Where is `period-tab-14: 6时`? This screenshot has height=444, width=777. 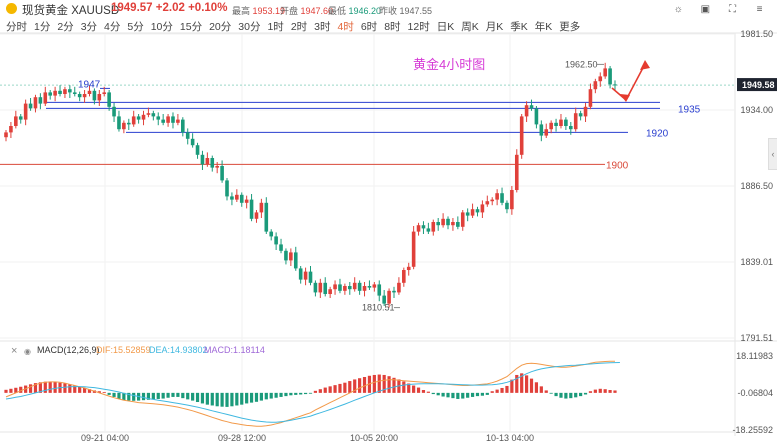 period-tab-14: 6时 is located at coordinates (369, 27).